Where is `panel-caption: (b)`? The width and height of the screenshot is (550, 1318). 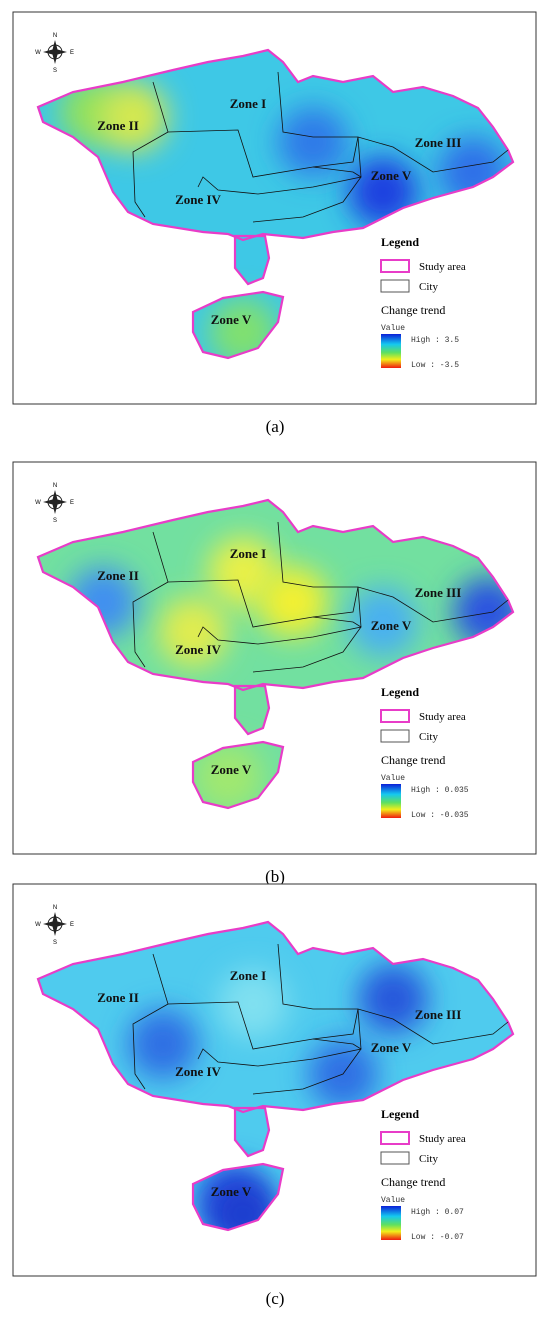
panel-caption: (b) is located at coordinates (275, 876).